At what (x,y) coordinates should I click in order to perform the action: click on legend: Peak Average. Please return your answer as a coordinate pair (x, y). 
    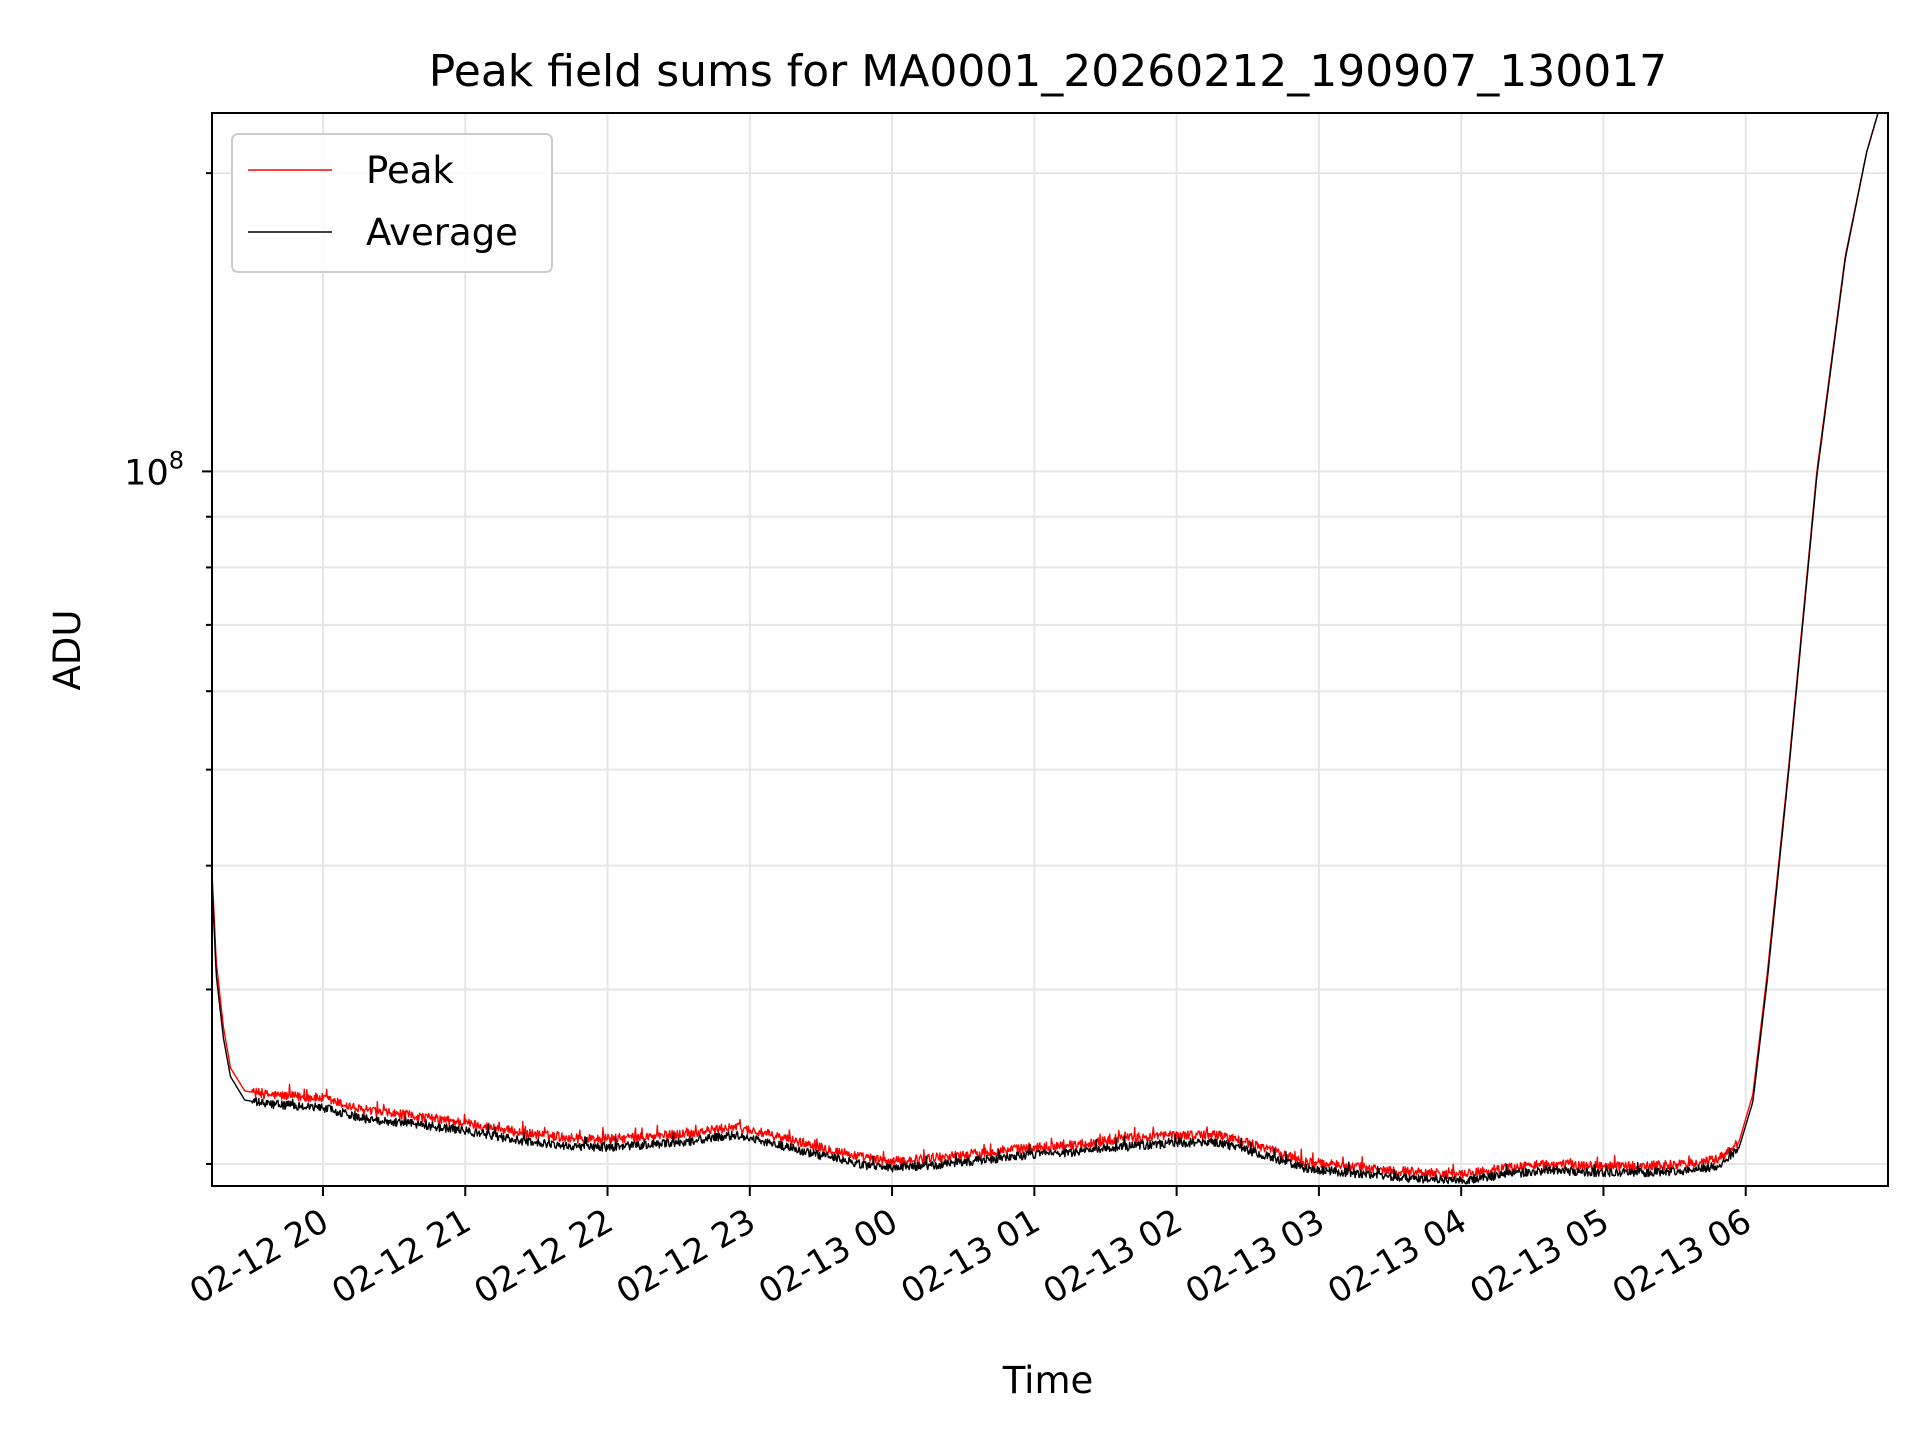
    Looking at the image, I should click on (392, 203).